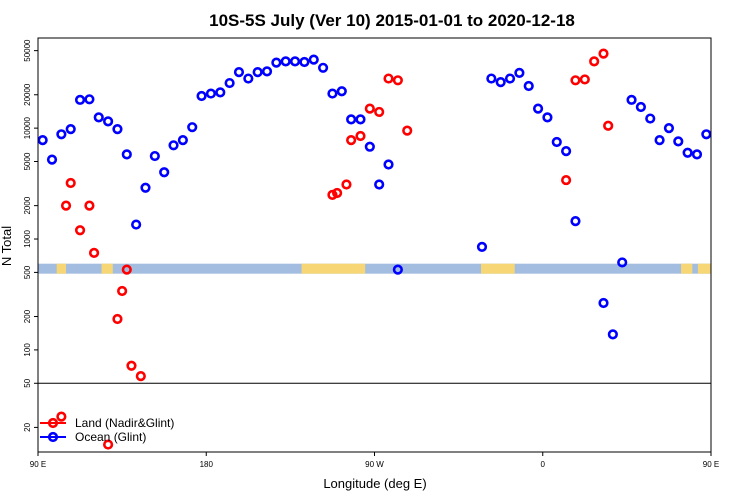  Describe the element at coordinates (543, 464) in the screenshot. I see `x-tick-label: 0` at that location.